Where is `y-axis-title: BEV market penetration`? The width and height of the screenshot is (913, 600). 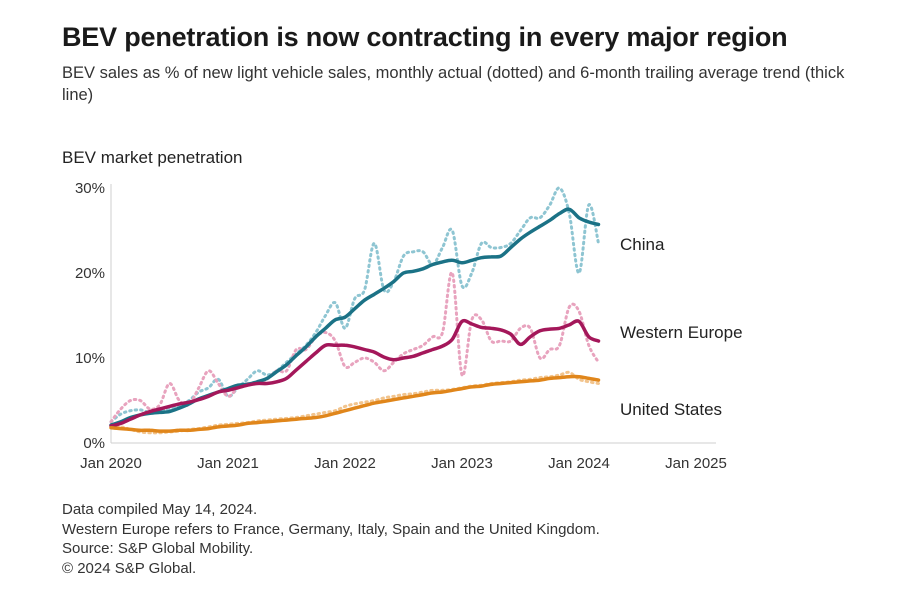 y-axis-title: BEV market penetration is located at coordinates (152, 157).